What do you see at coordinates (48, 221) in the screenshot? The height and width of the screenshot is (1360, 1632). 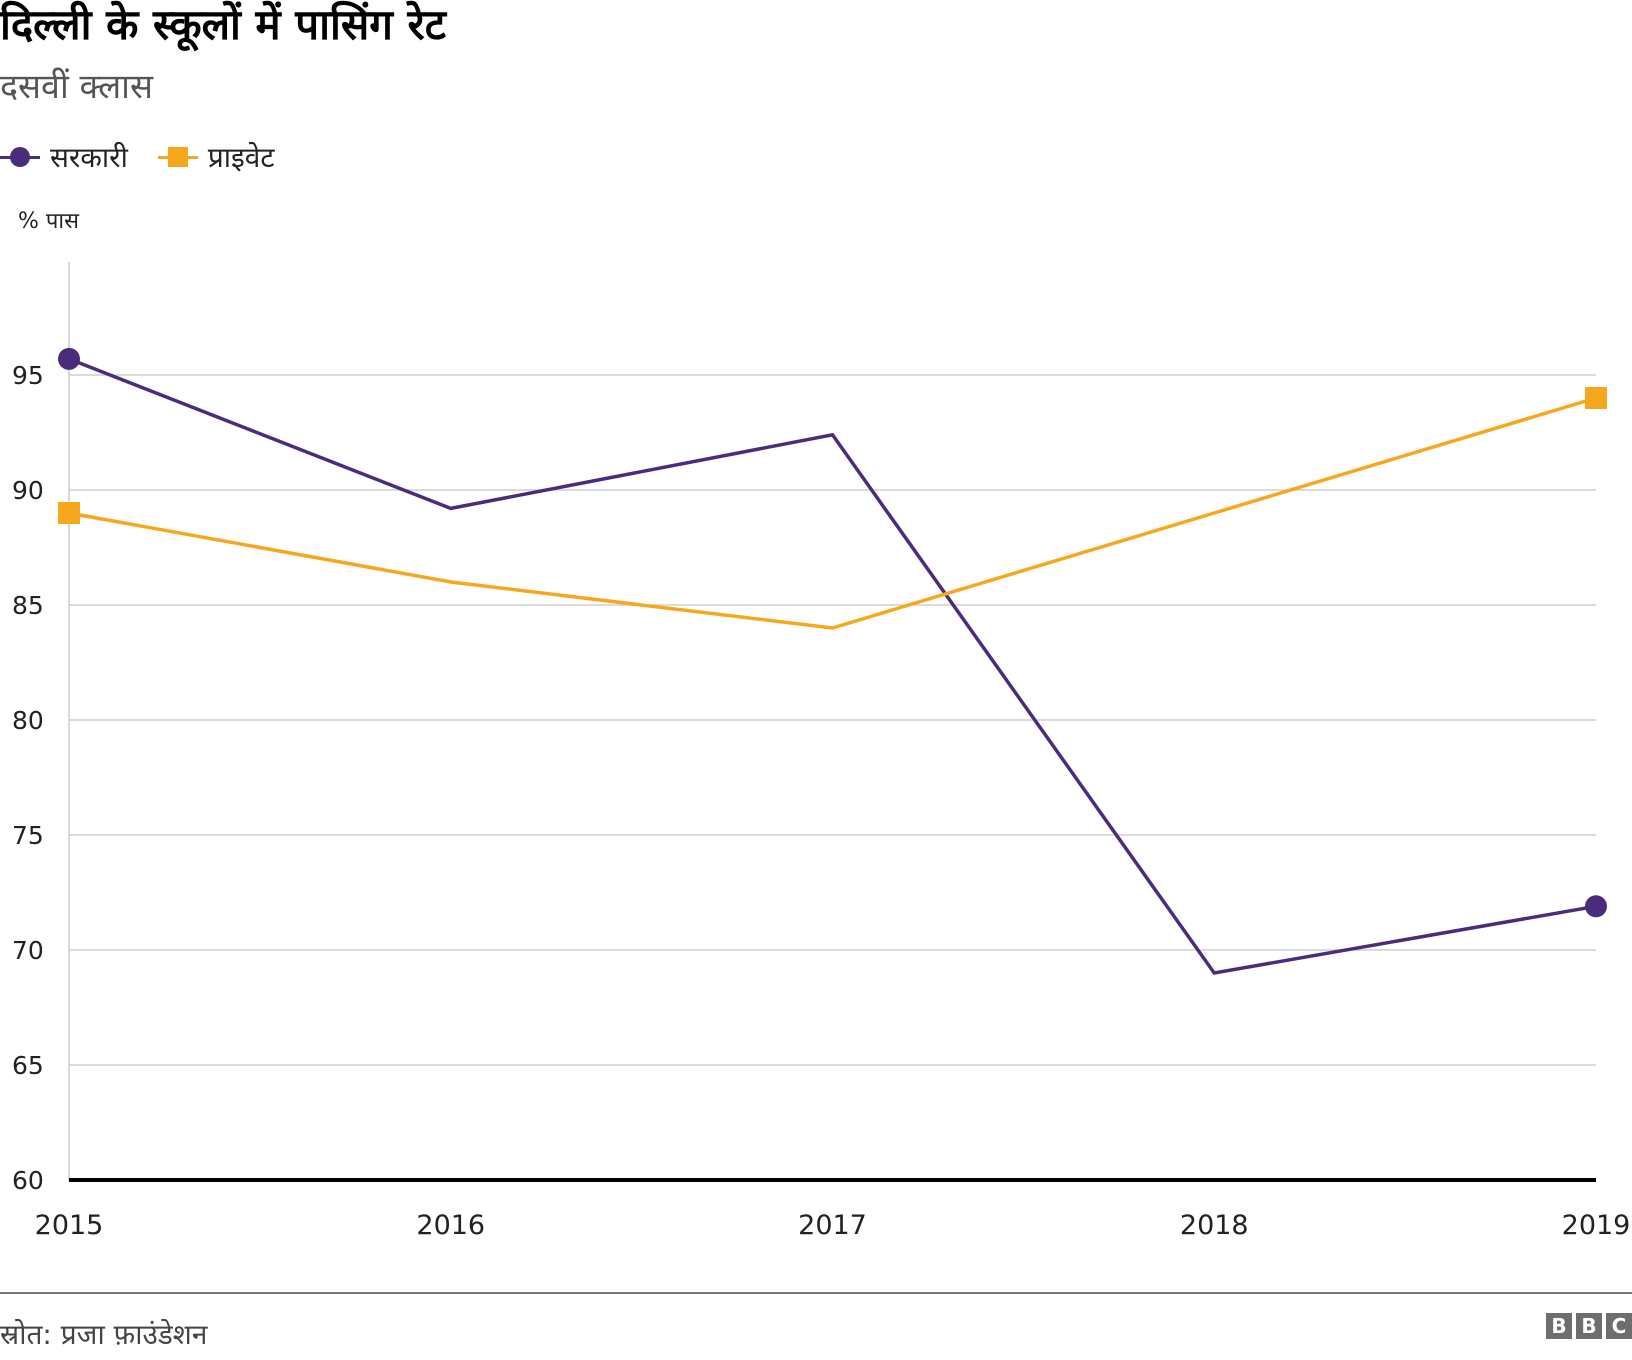 I see `y-axis-label: % पास` at bounding box center [48, 221].